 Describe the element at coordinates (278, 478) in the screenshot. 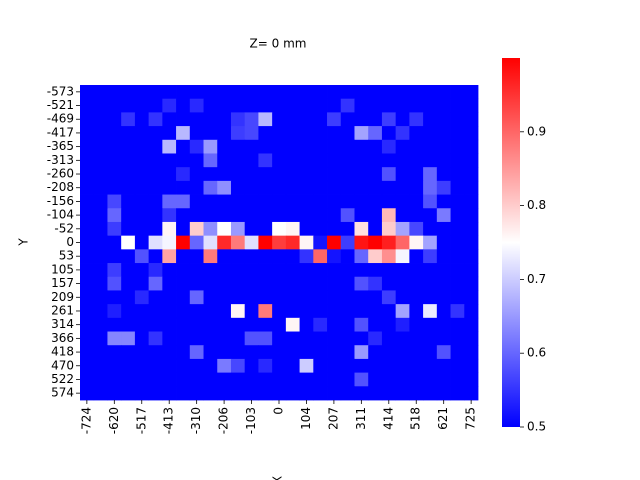

I see `x-axis-label: X` at that location.